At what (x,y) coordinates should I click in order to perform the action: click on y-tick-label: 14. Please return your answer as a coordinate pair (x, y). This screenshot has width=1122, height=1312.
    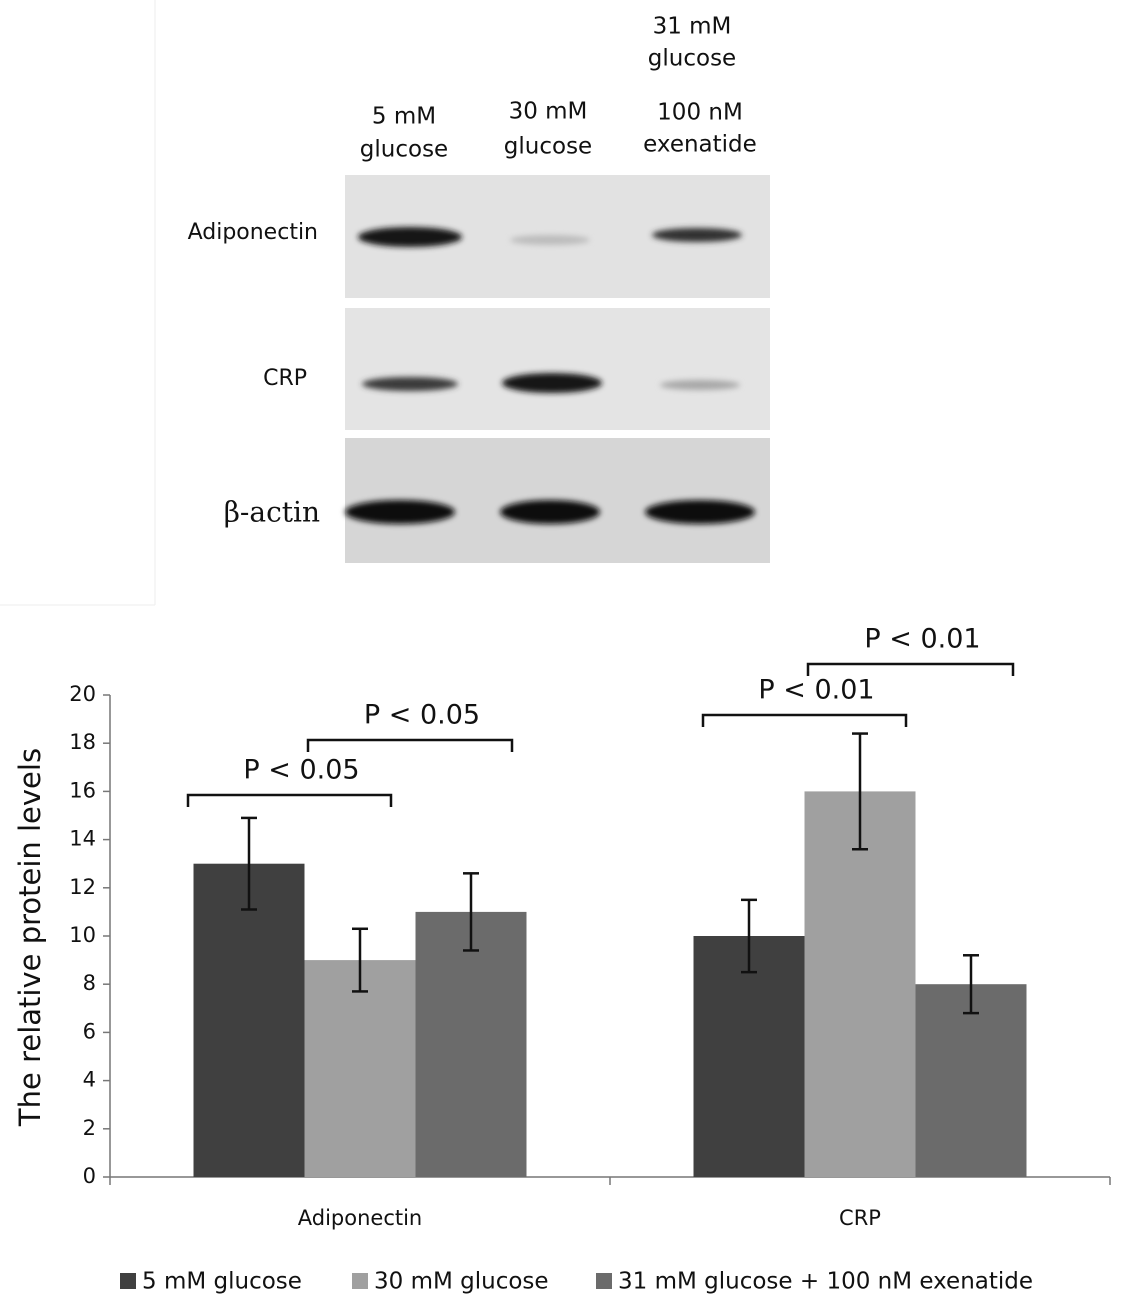
    Looking at the image, I should click on (82, 839).